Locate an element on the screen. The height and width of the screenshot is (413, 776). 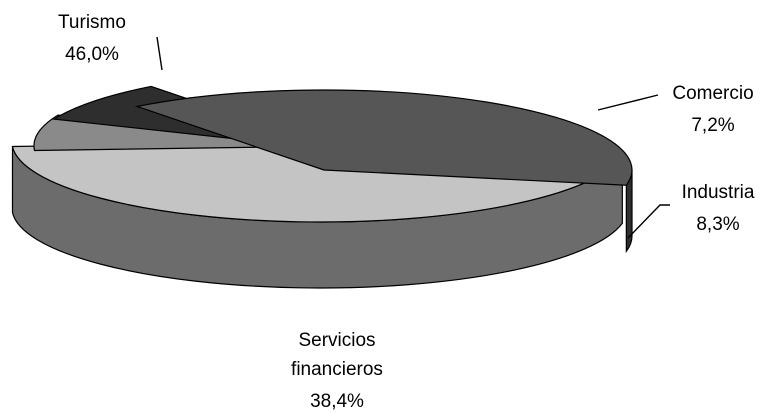
leader-line-turismo is located at coordinates (159, 53).